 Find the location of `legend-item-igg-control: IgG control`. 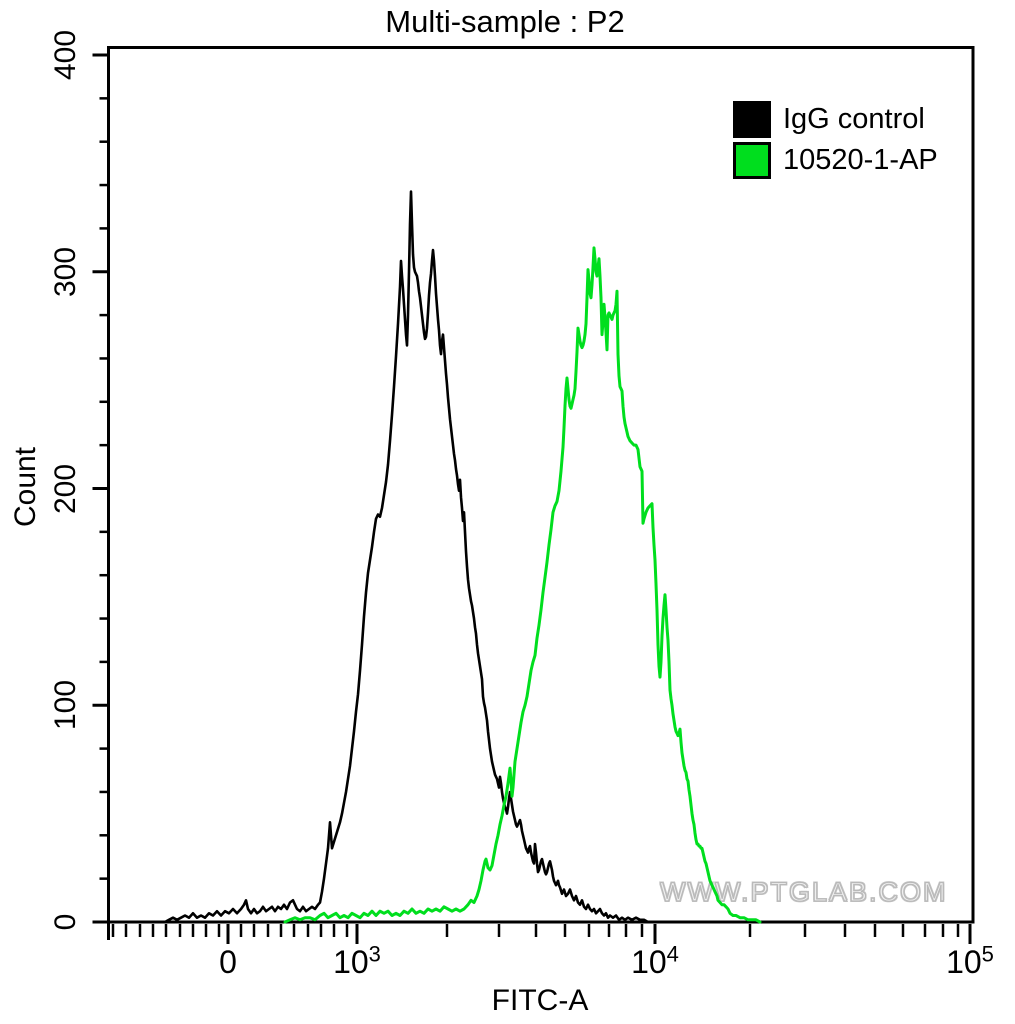

legend-item-igg-control: IgG control is located at coordinates (835, 119).